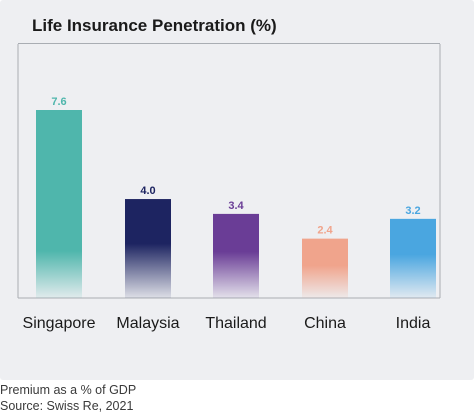 Image resolution: width=474 pixels, height=418 pixels. I want to click on value-label-china: 2.4, so click(325, 231).